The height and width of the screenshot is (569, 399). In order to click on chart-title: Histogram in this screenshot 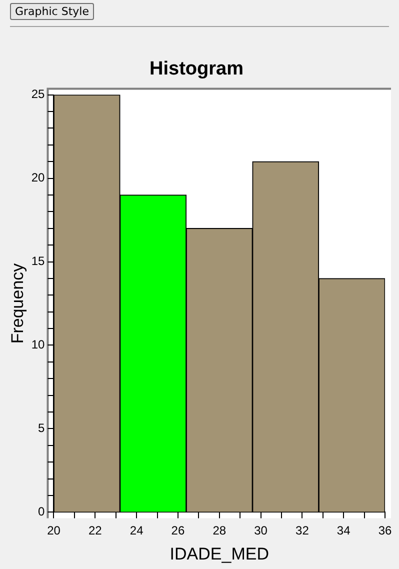, I will do `click(197, 69)`.